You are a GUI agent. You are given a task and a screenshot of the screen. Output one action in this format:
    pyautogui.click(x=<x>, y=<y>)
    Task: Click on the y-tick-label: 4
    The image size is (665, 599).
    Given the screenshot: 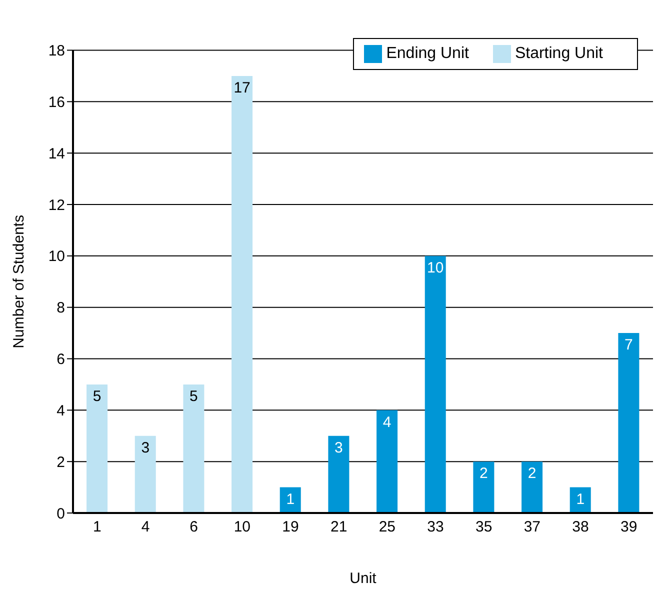 What is the action you would take?
    pyautogui.click(x=60, y=411)
    